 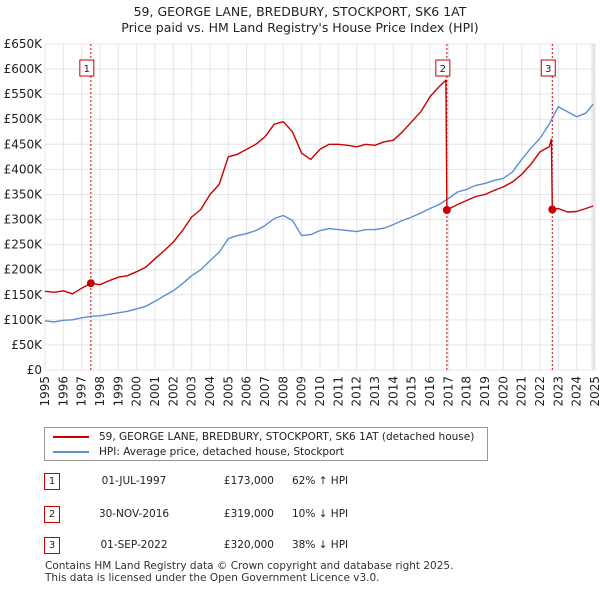 I want to click on x-tick-label: 2000, so click(x=137, y=391).